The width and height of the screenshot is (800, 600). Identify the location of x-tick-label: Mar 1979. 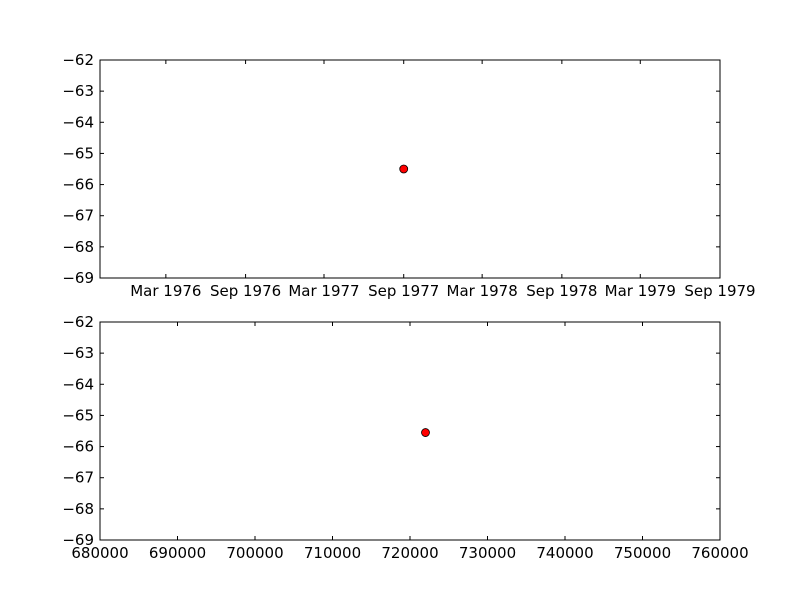
(640, 291).